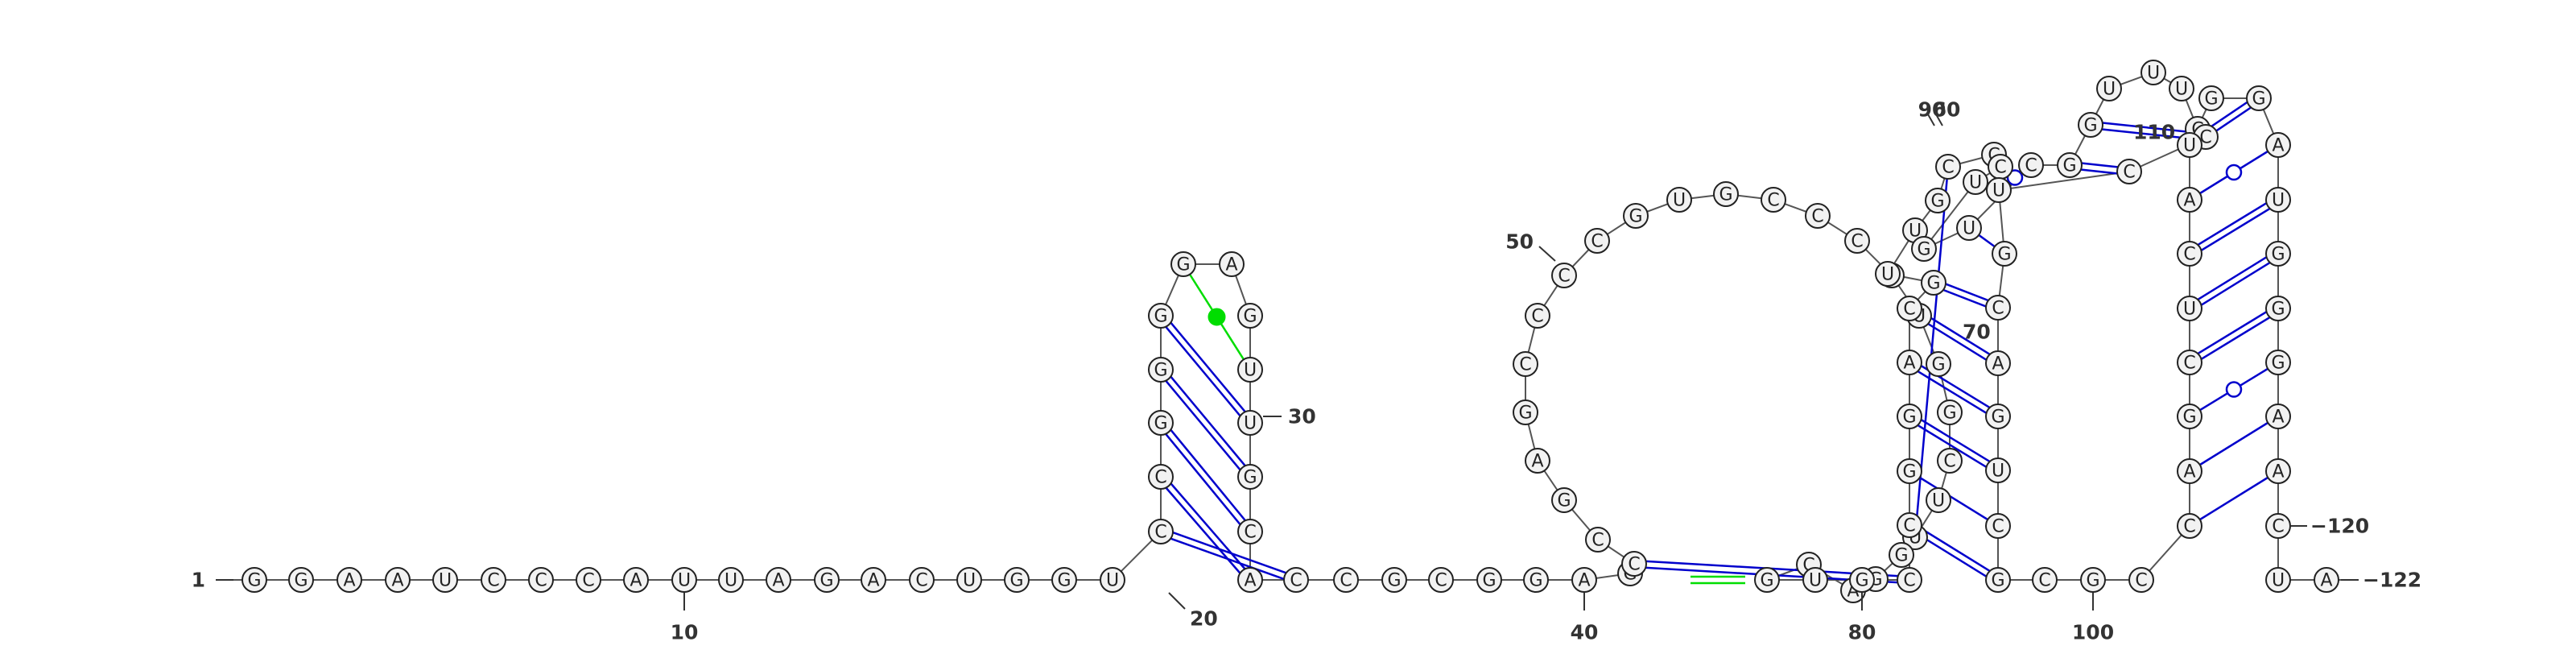 The height and width of the screenshot is (654, 2576). What do you see at coordinates (1161, 477) in the screenshot?
I see `nucleotide-21: C` at bounding box center [1161, 477].